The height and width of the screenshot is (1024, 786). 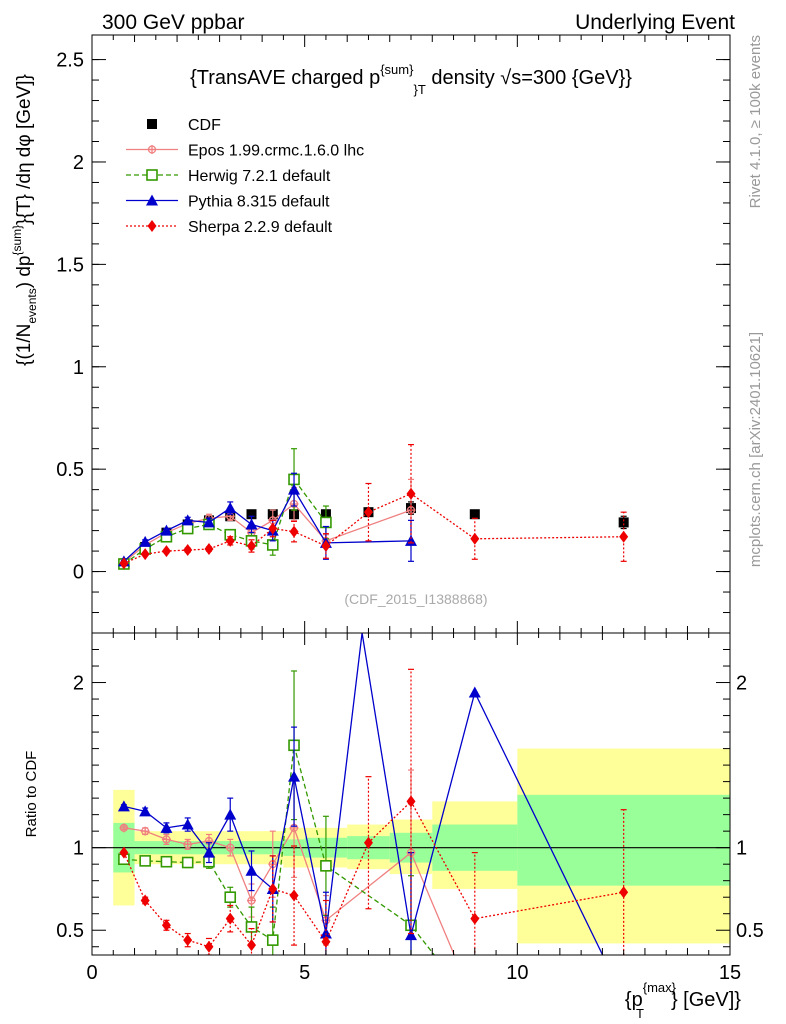 I want to click on legend-item-sherpa: Sherpa 2.2.9 default, so click(x=229, y=227).